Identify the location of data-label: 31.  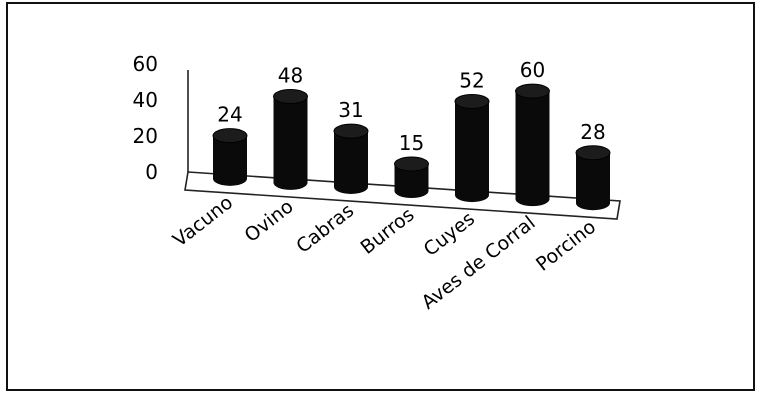
(350, 110).